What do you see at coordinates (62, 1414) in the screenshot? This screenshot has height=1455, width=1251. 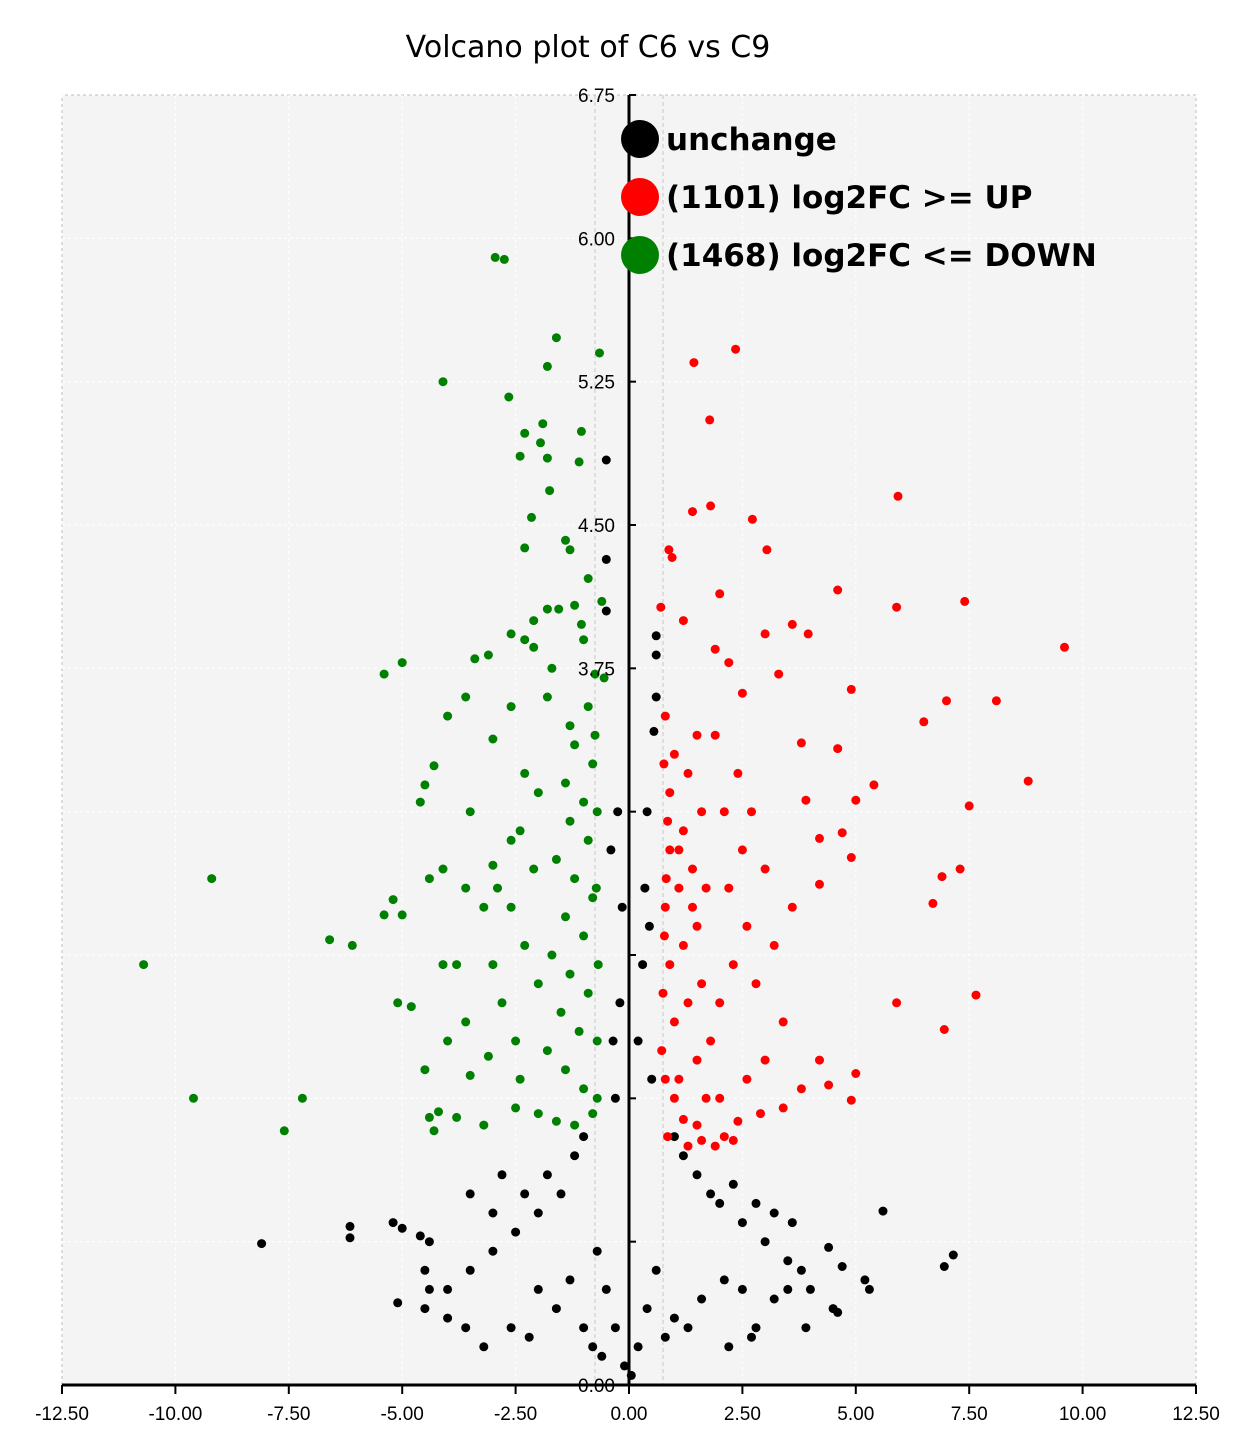 I see `x-tick-label: -12.50` at bounding box center [62, 1414].